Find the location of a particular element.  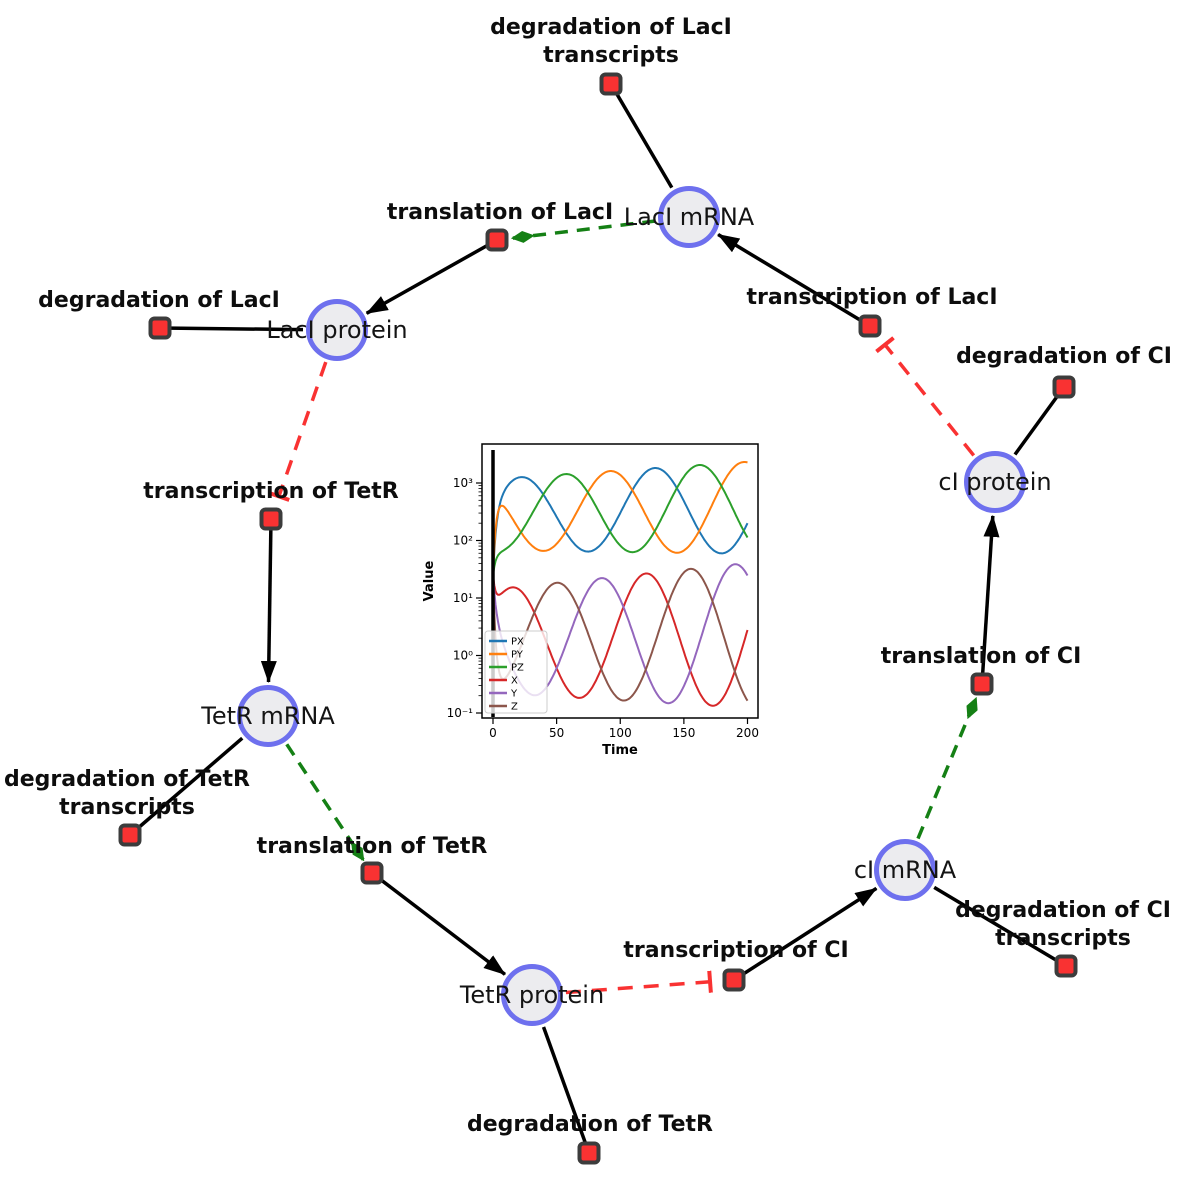

reaction-node-tx-laci is located at coordinates (870, 326).